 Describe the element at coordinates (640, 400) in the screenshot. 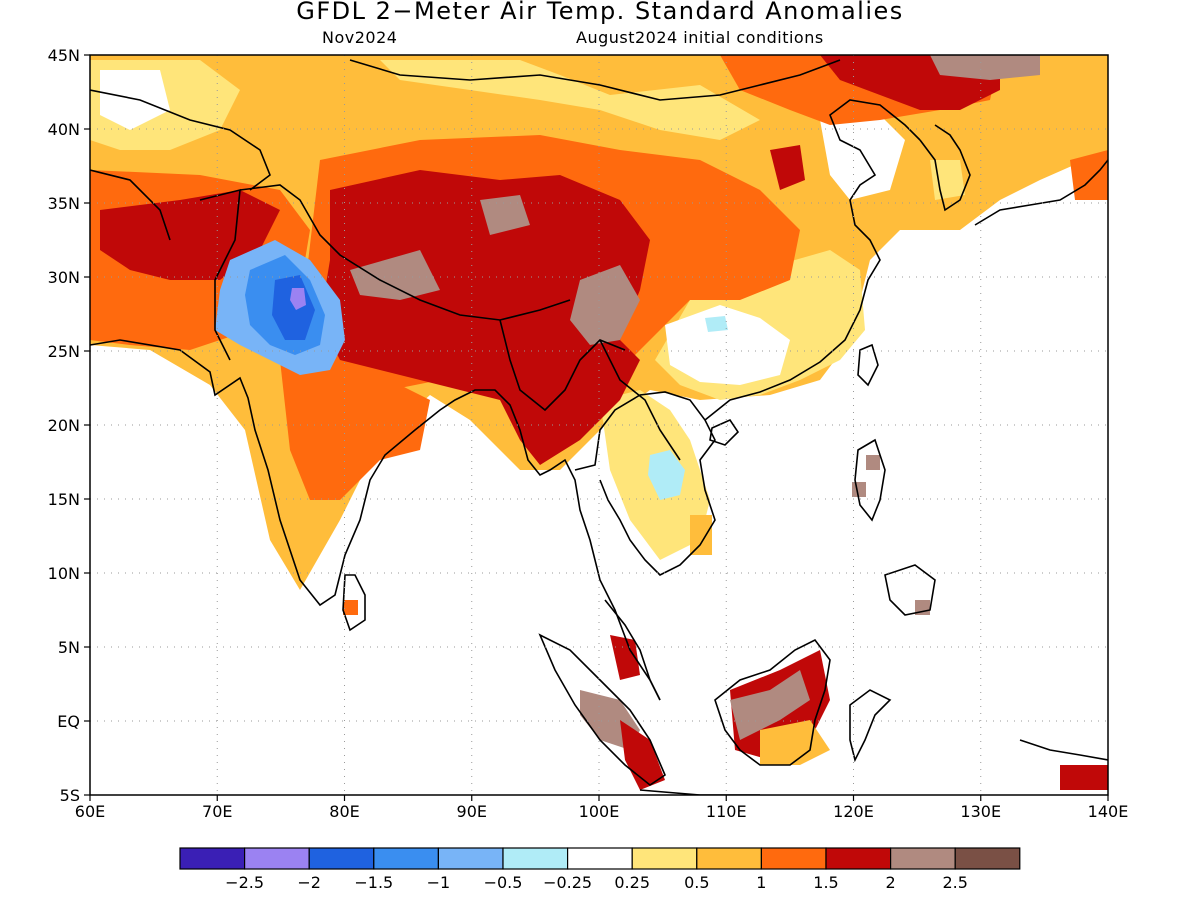

I see `border-laos` at that location.